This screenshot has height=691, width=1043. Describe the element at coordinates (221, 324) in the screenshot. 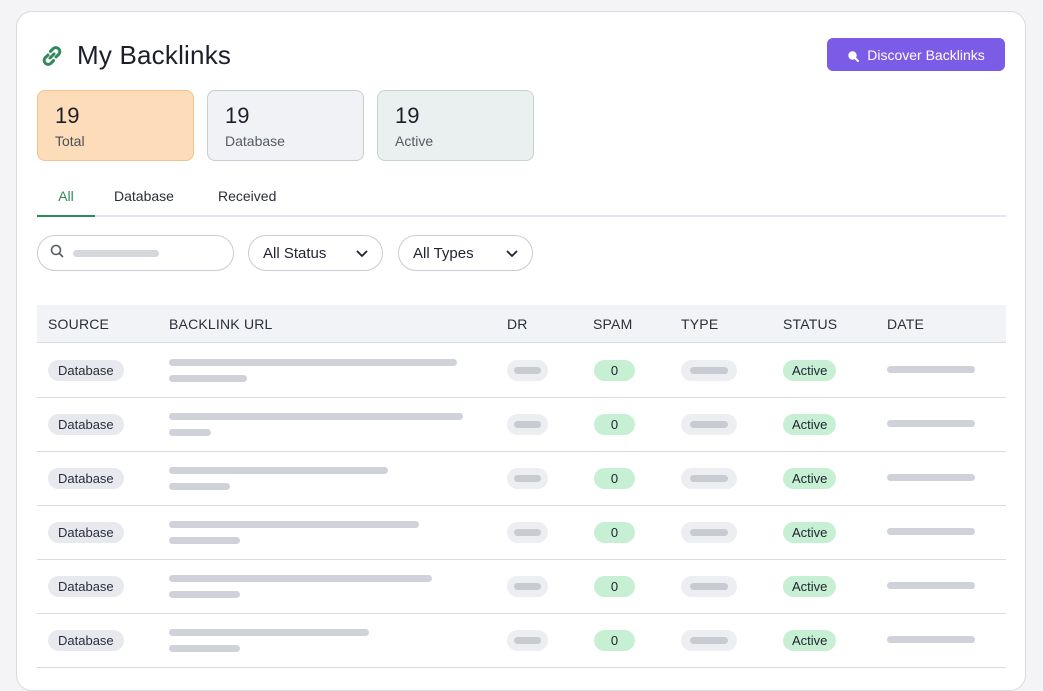

I see `column-header-backlink-url: BACKLINK URL` at that location.